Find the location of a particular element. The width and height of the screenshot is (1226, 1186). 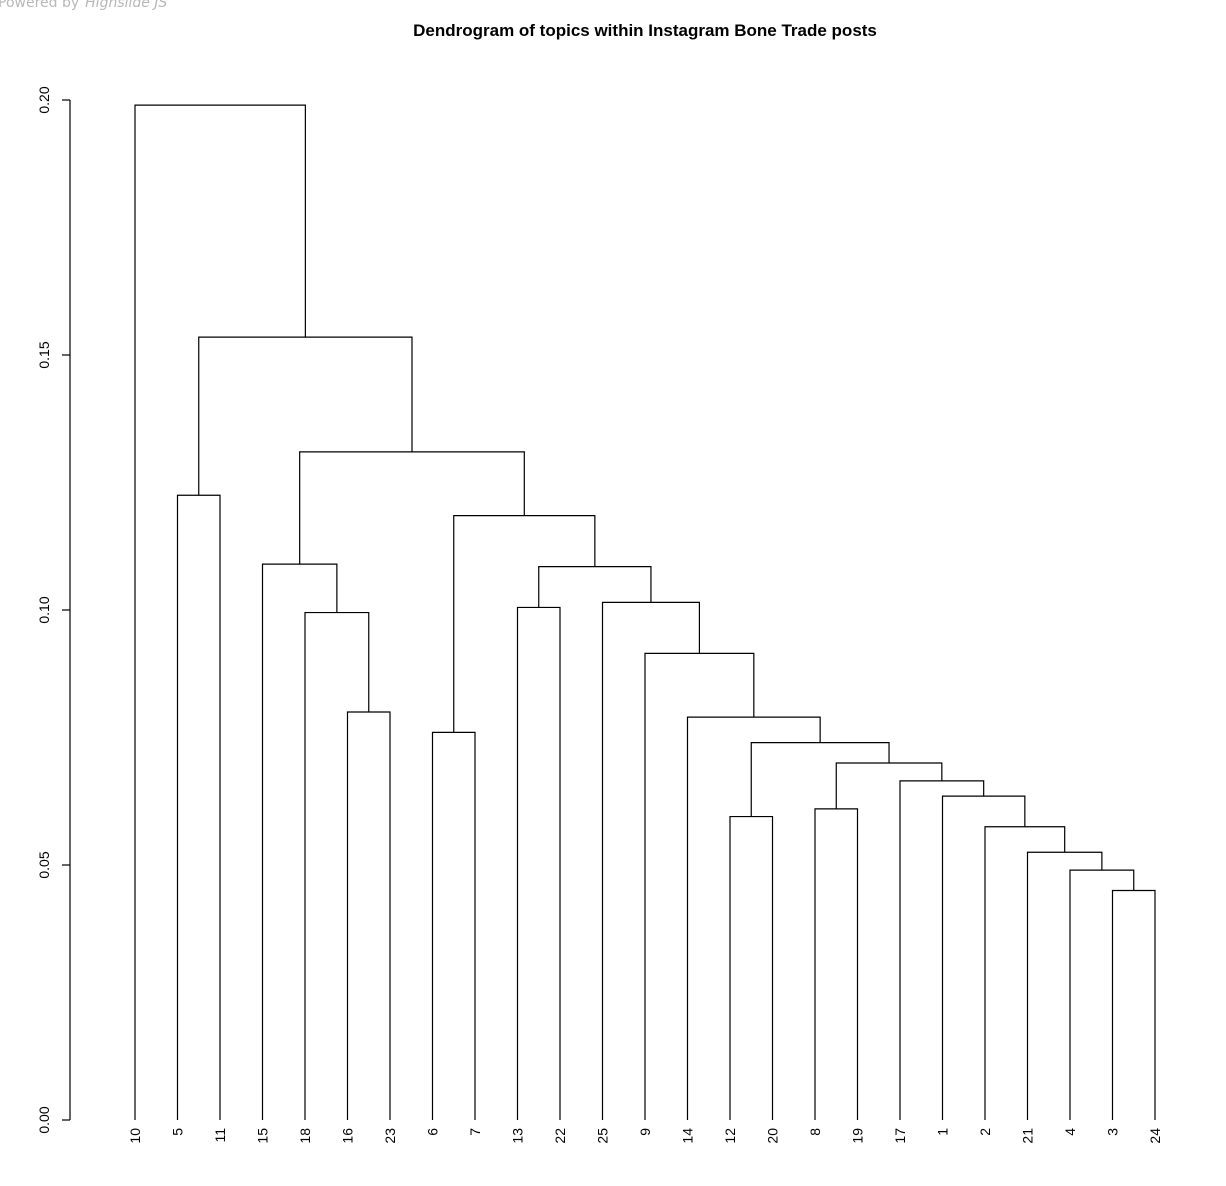

leaf-label: 20 is located at coordinates (773, 1136).